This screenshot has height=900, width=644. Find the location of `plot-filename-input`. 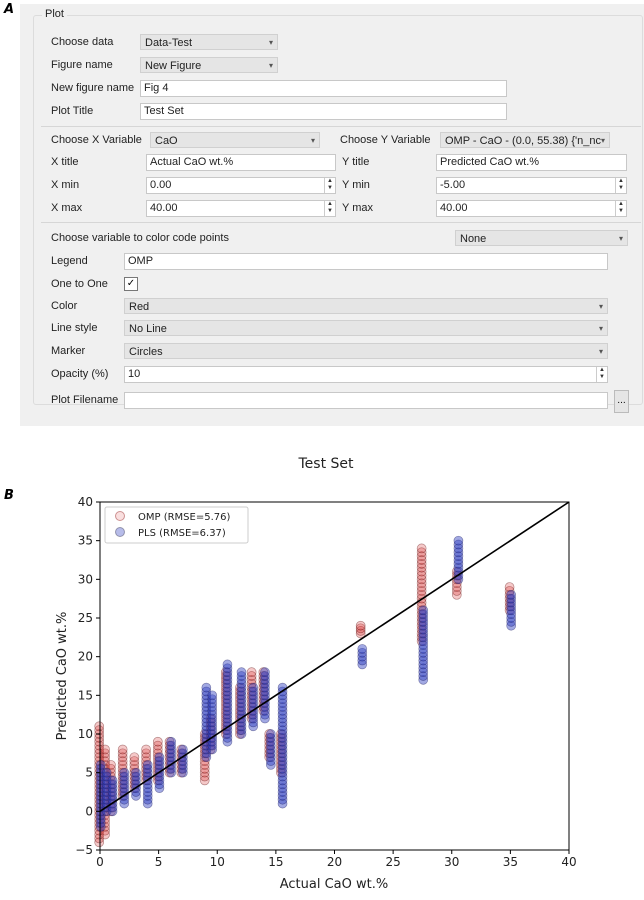

plot-filename-input is located at coordinates (366, 400).